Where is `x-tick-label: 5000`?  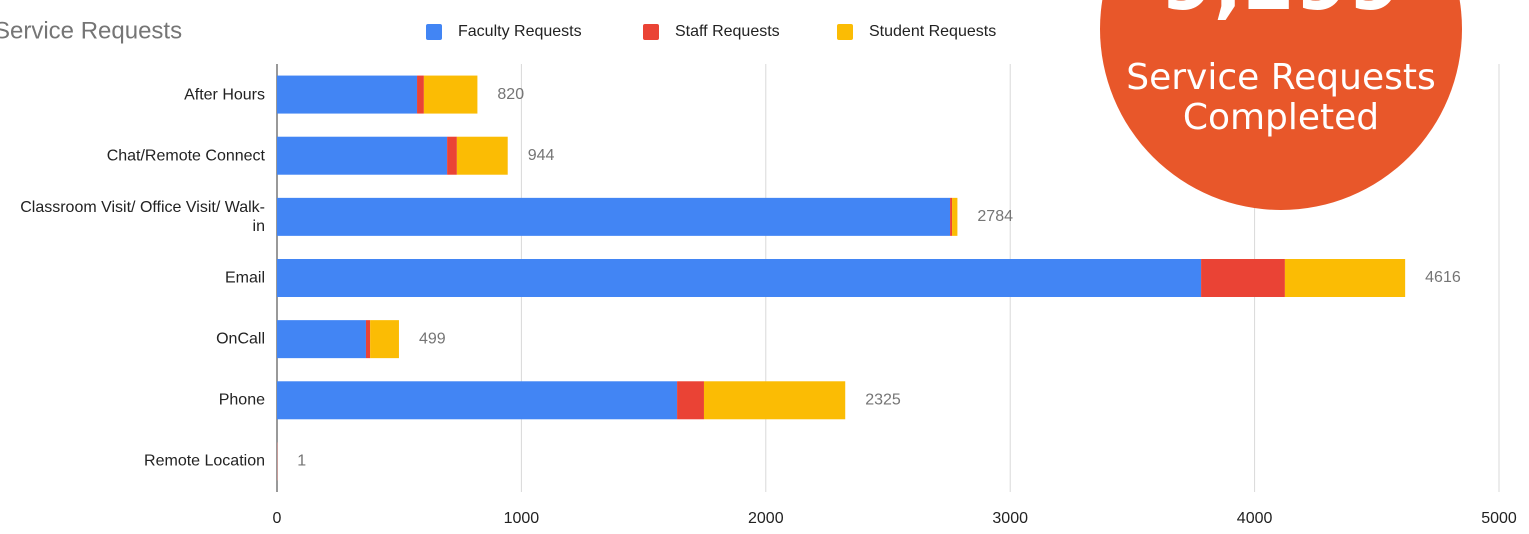
x-tick-label: 5000 is located at coordinates (1499, 518).